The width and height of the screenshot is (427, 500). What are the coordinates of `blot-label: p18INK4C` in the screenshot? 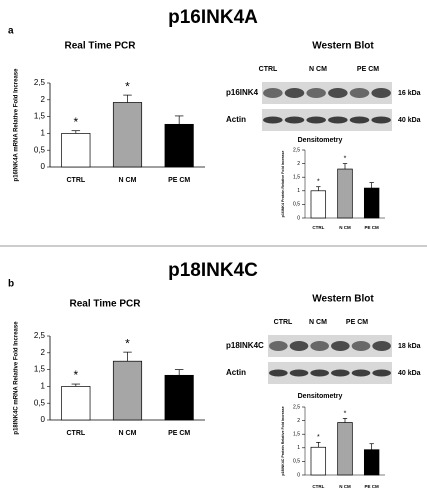 It's located at (245, 345).